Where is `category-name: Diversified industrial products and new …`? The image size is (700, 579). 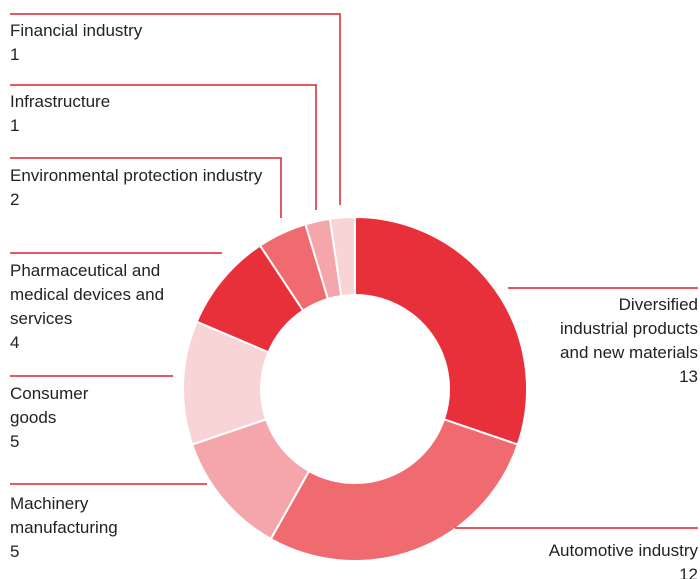 category-name: Diversified industrial products and new … is located at coordinates (629, 328).